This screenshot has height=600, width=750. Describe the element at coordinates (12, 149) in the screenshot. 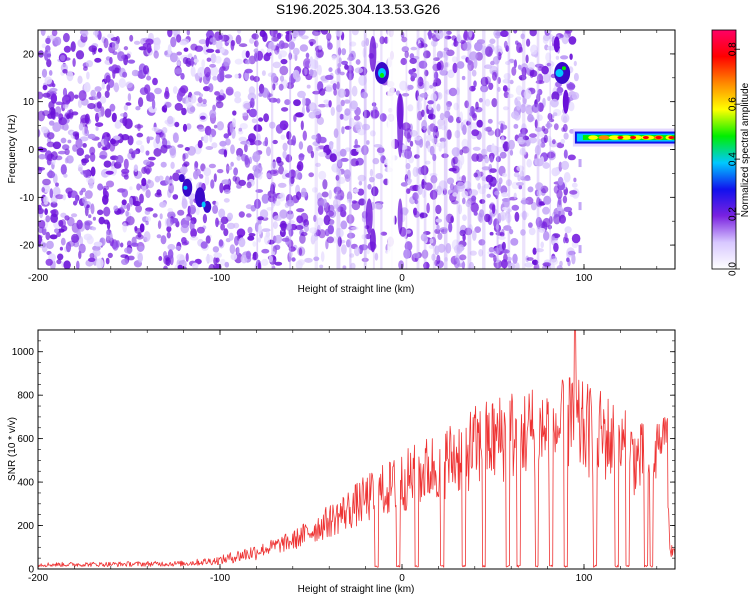

I see `spectrogram-y-label: Frequency (Hz)` at that location.